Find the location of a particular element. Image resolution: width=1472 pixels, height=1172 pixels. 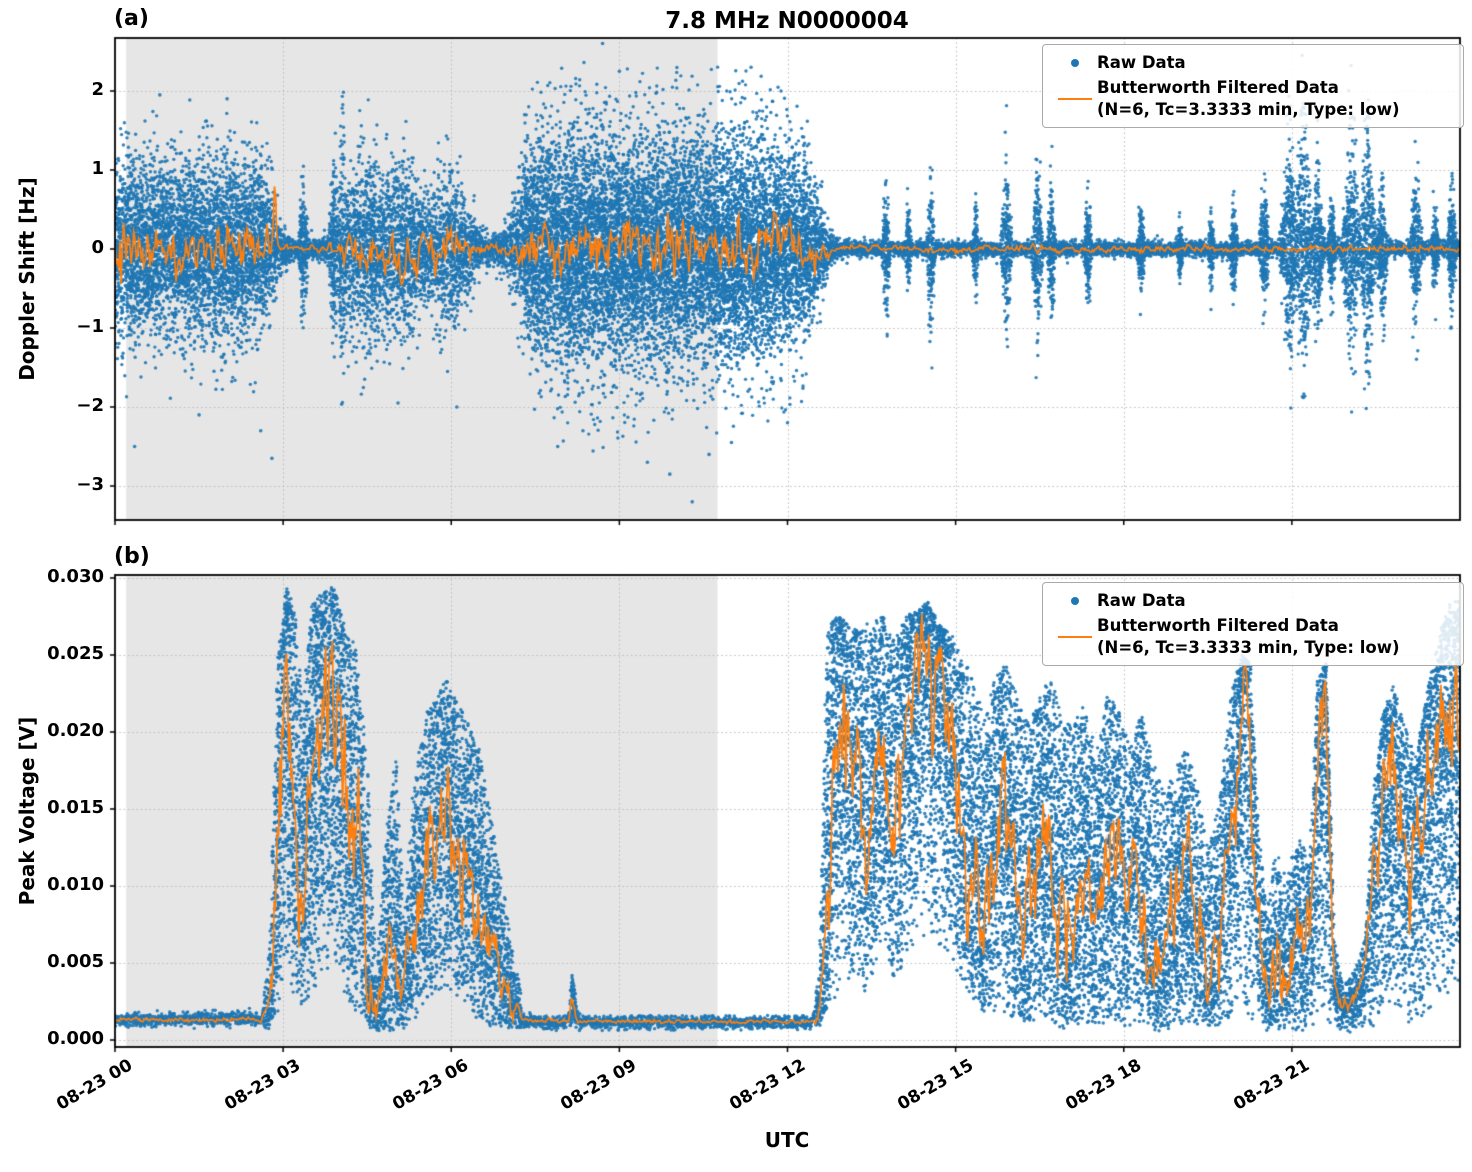

panel-b-label: (b) is located at coordinates (132, 556).